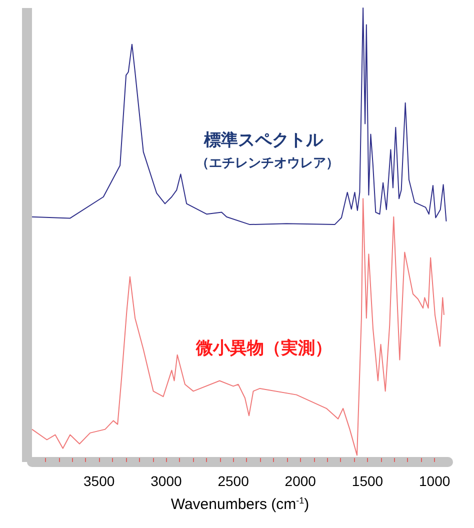 This screenshot has width=474, height=528. What do you see at coordinates (300, 481) in the screenshot?
I see `x-tick-label: 2000` at bounding box center [300, 481].